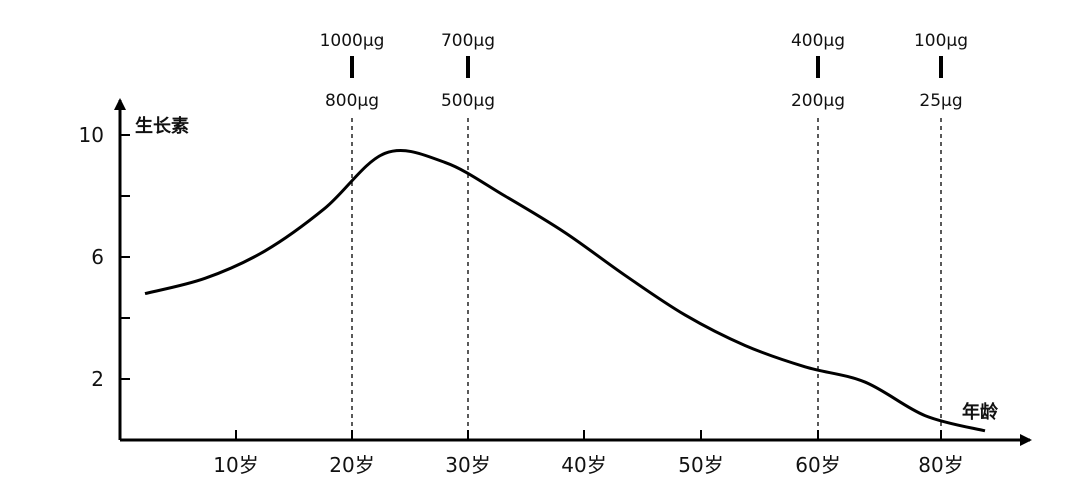 The width and height of the screenshot is (1082, 500). Describe the element at coordinates (91, 135) in the screenshot. I see `y-tick-label: 10` at that location.